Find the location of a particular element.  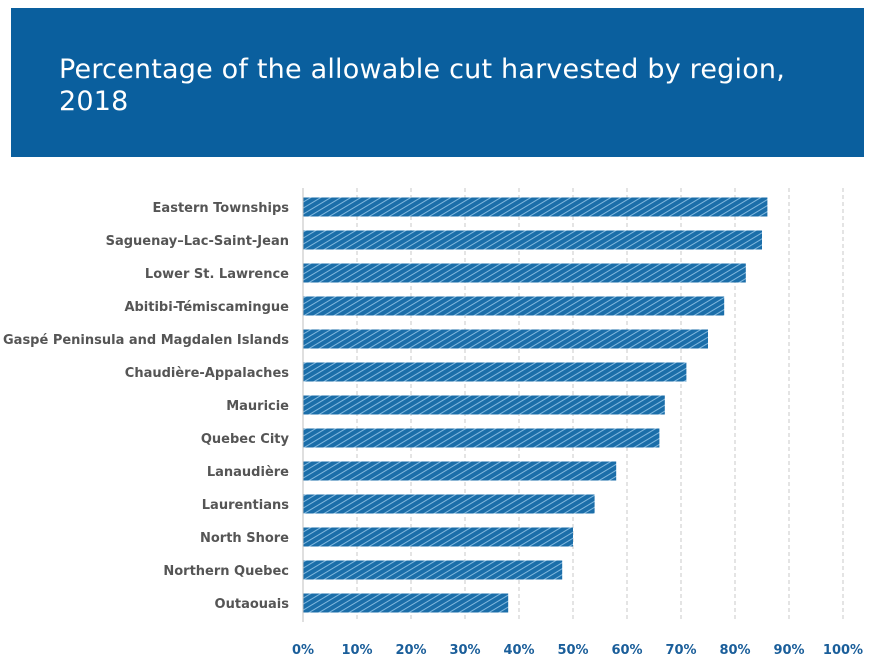

x-tick-label: 30% is located at coordinates (464, 650).